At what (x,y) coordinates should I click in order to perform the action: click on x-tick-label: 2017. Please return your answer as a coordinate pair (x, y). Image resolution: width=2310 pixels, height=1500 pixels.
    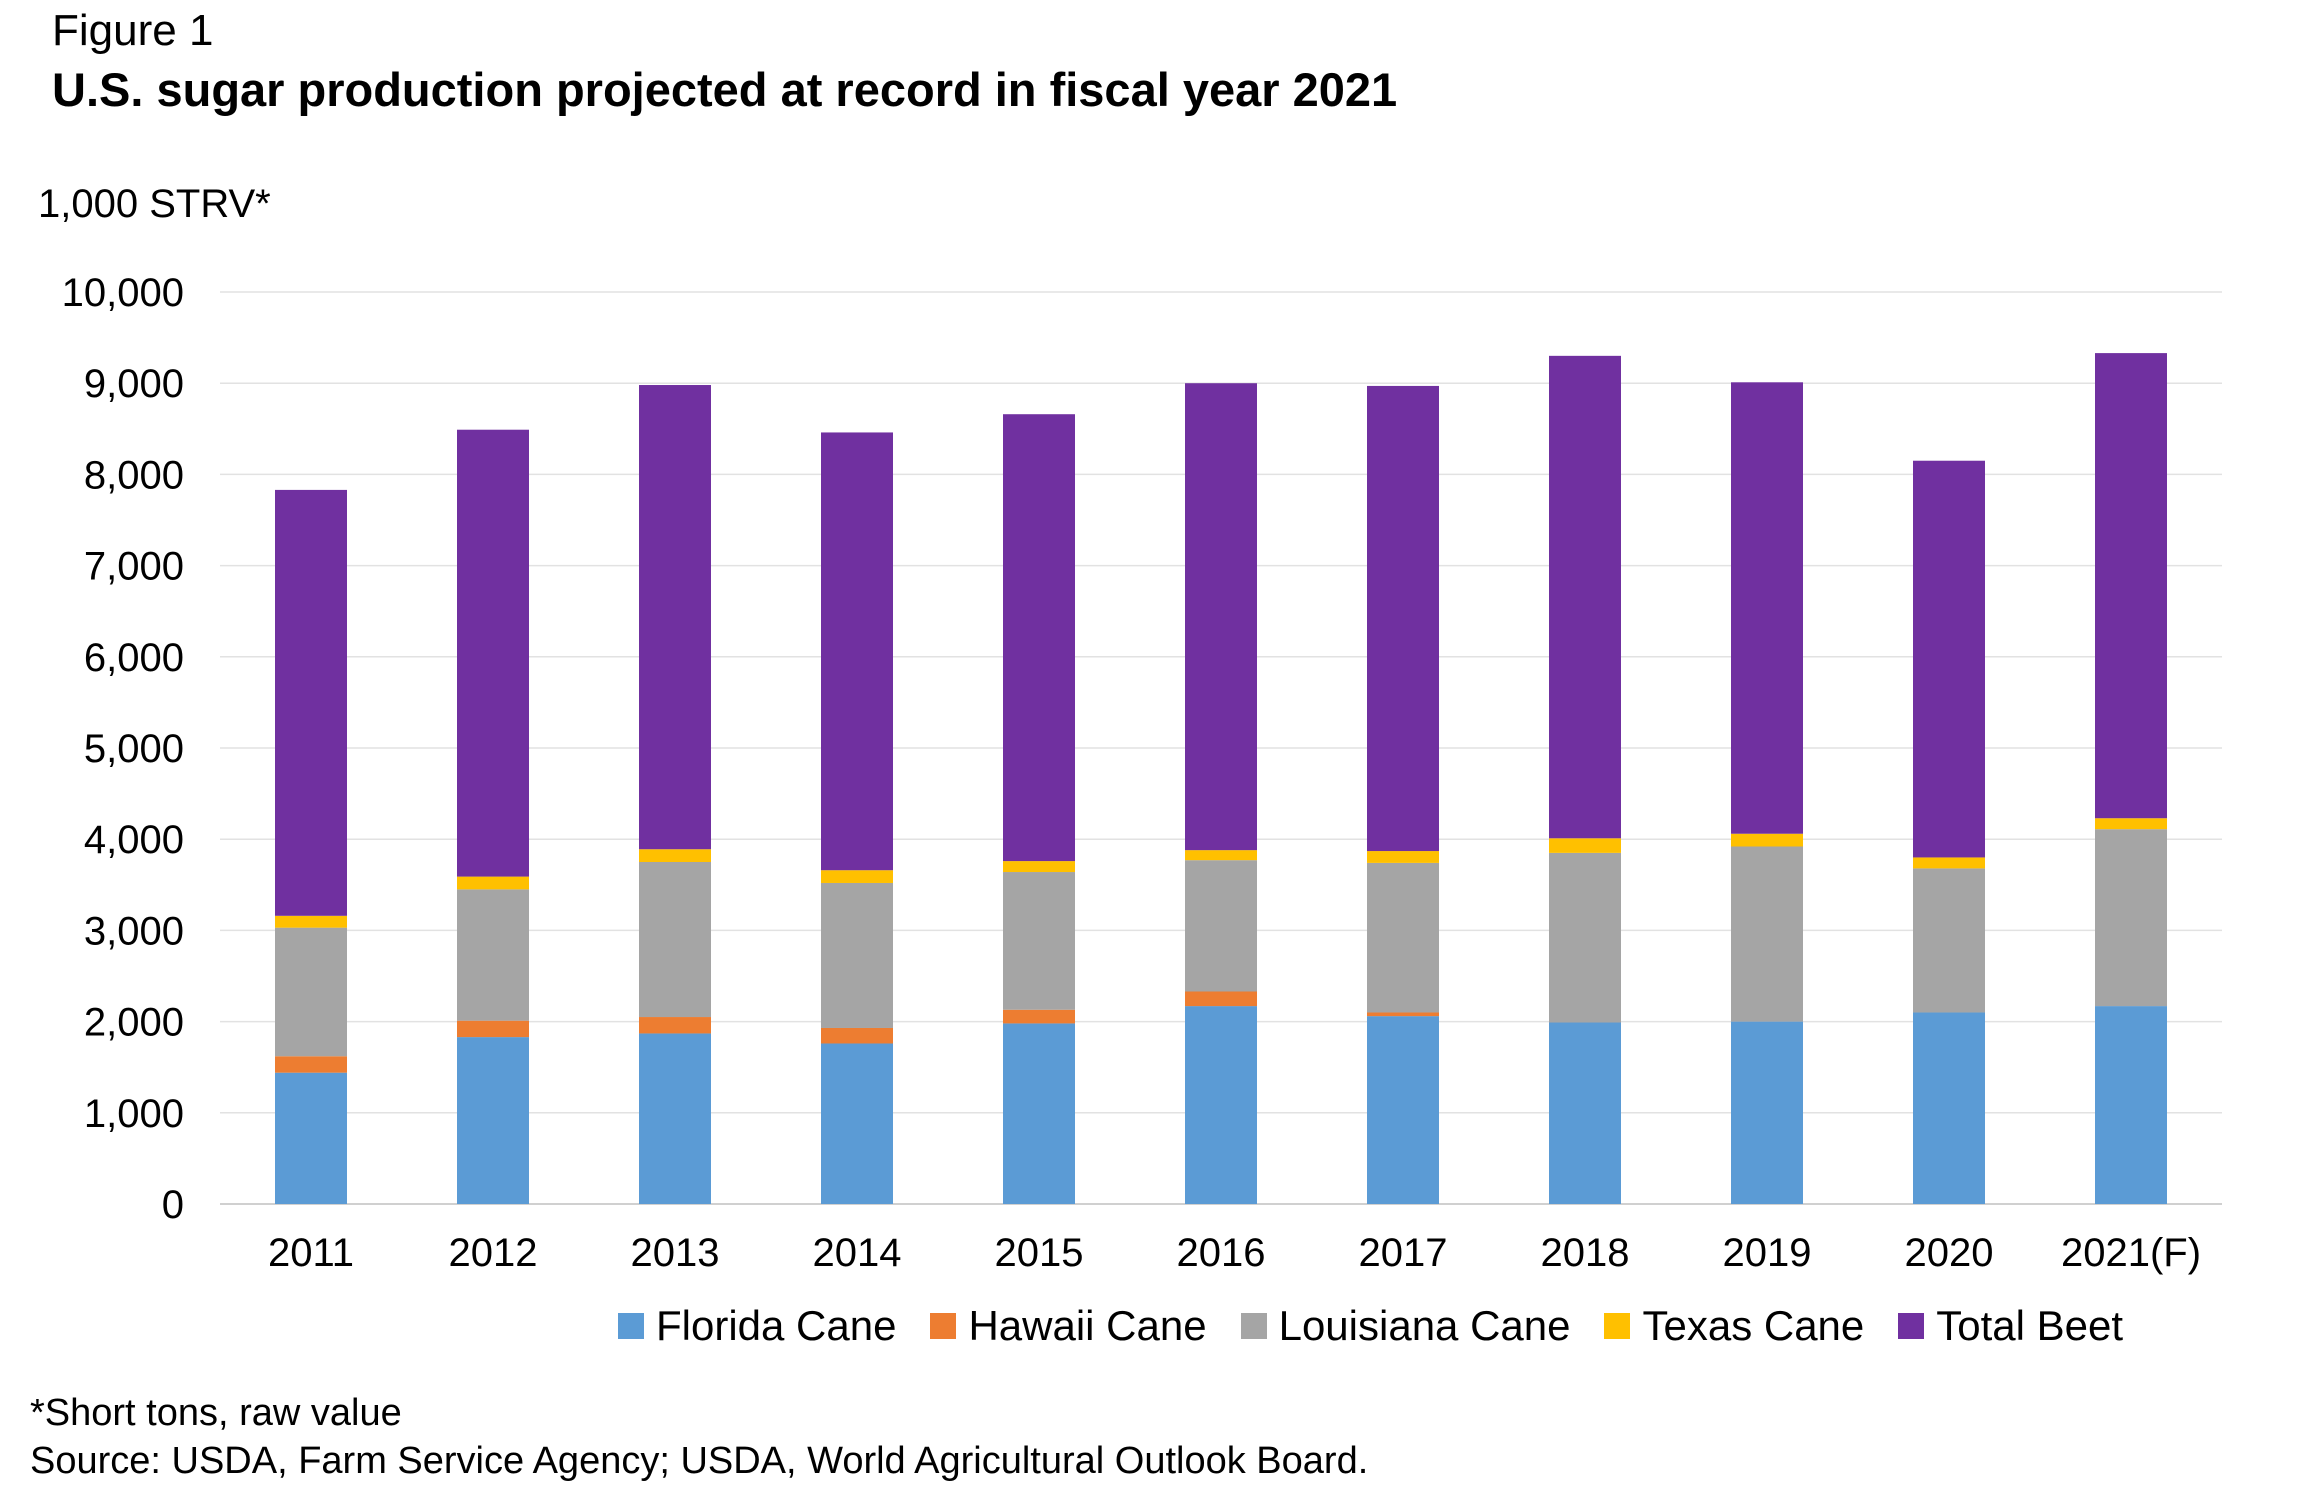
    Looking at the image, I should click on (1403, 1253).